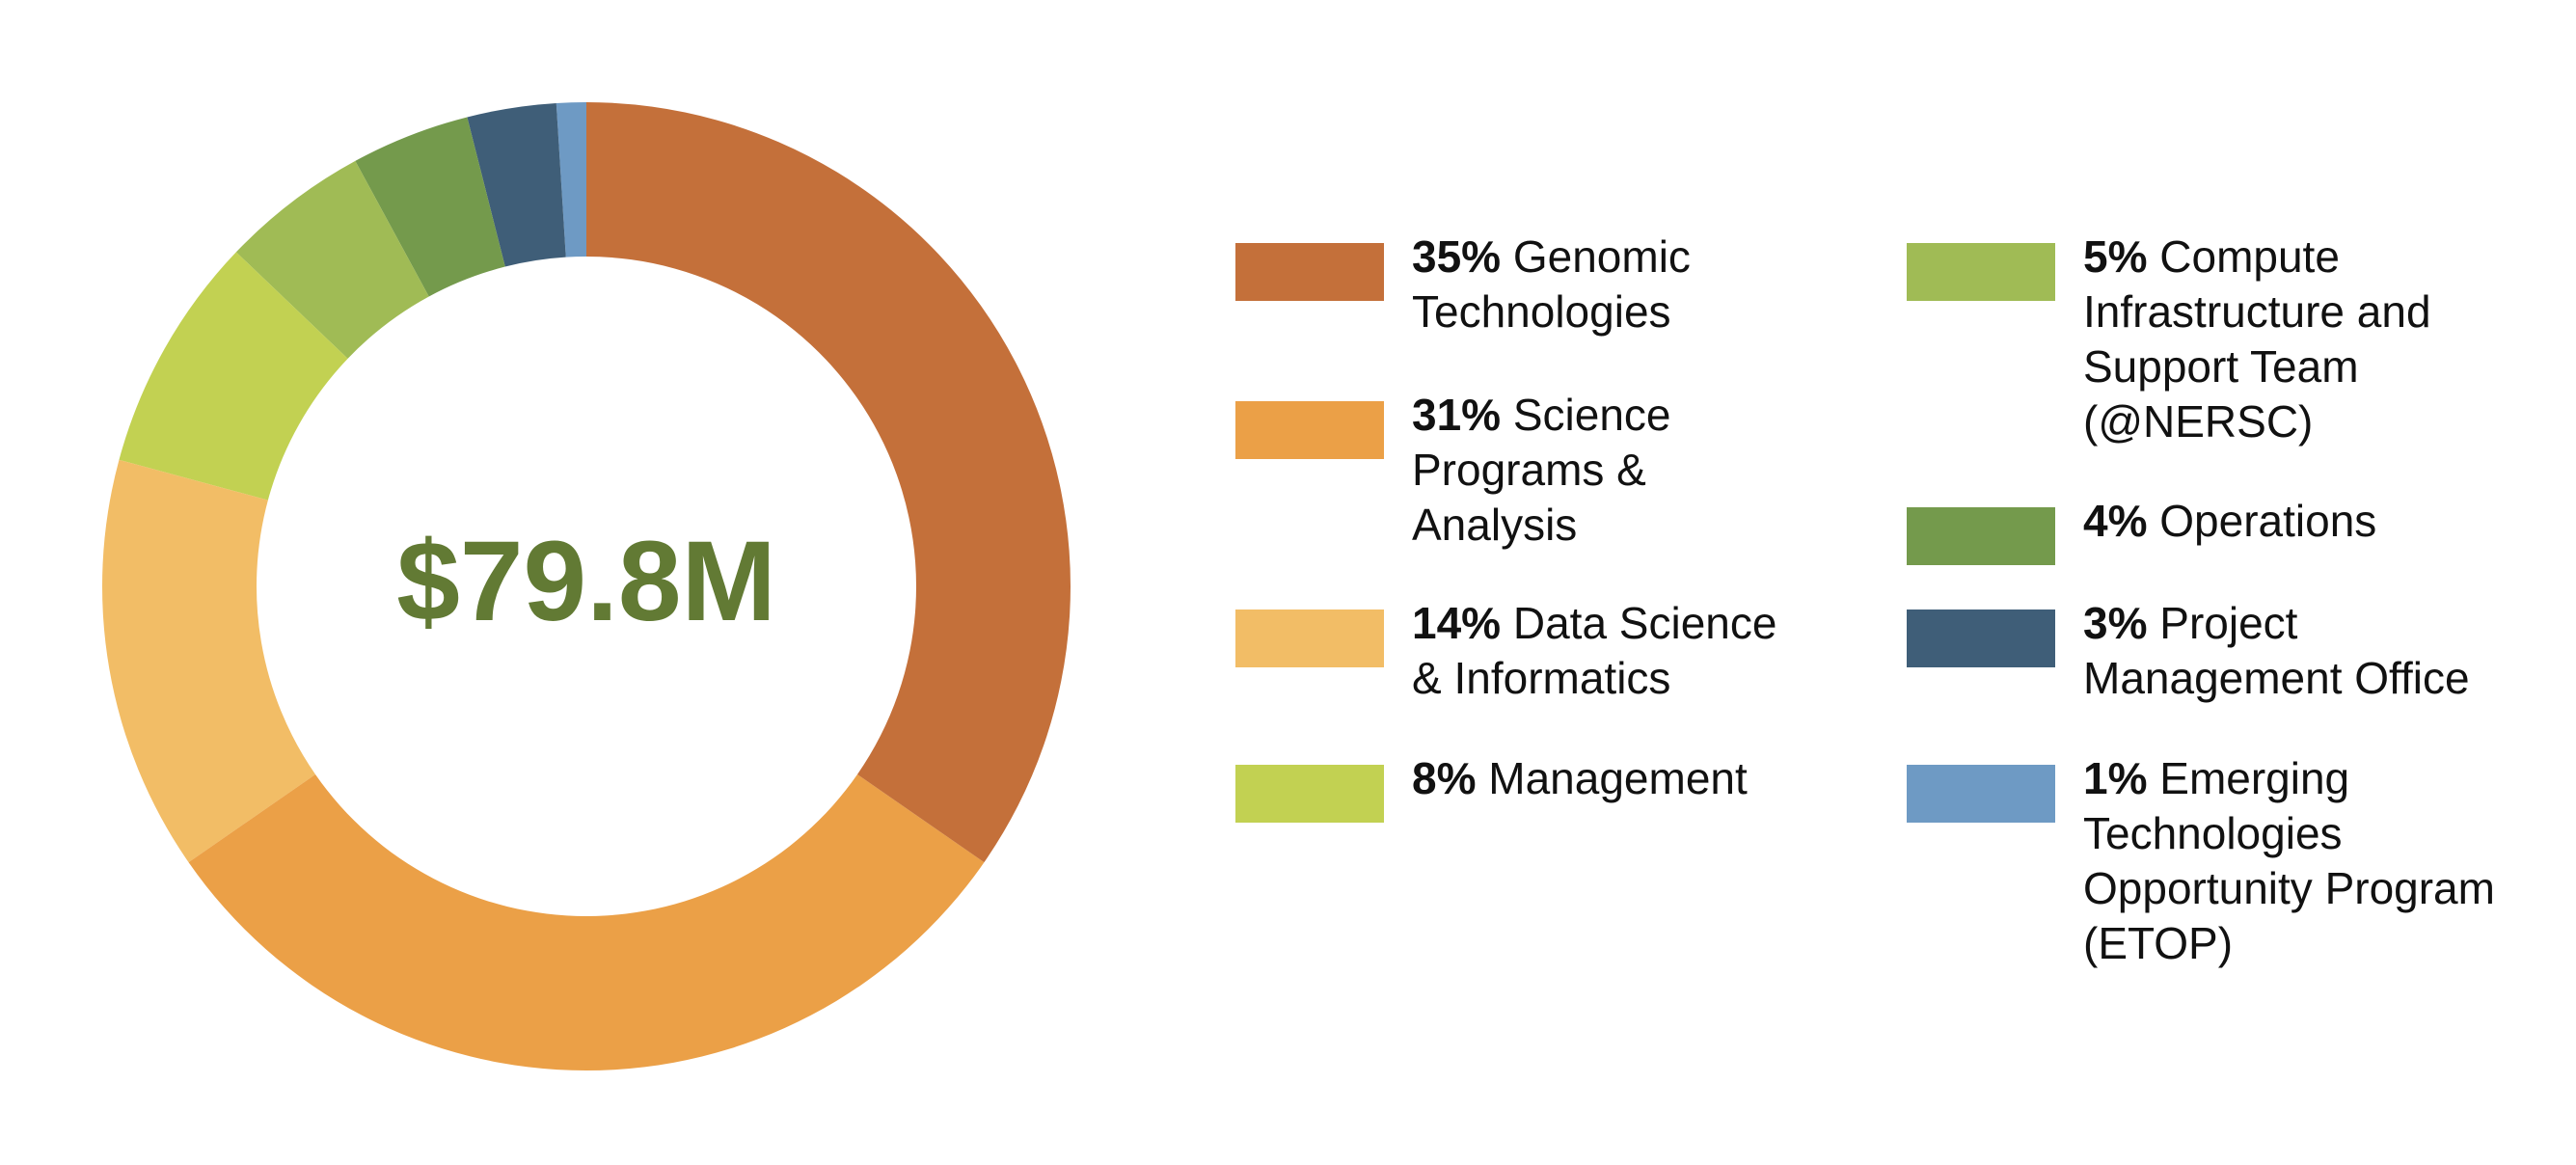  What do you see at coordinates (586, 581) in the screenshot?
I see `center-label: $79.8M` at bounding box center [586, 581].